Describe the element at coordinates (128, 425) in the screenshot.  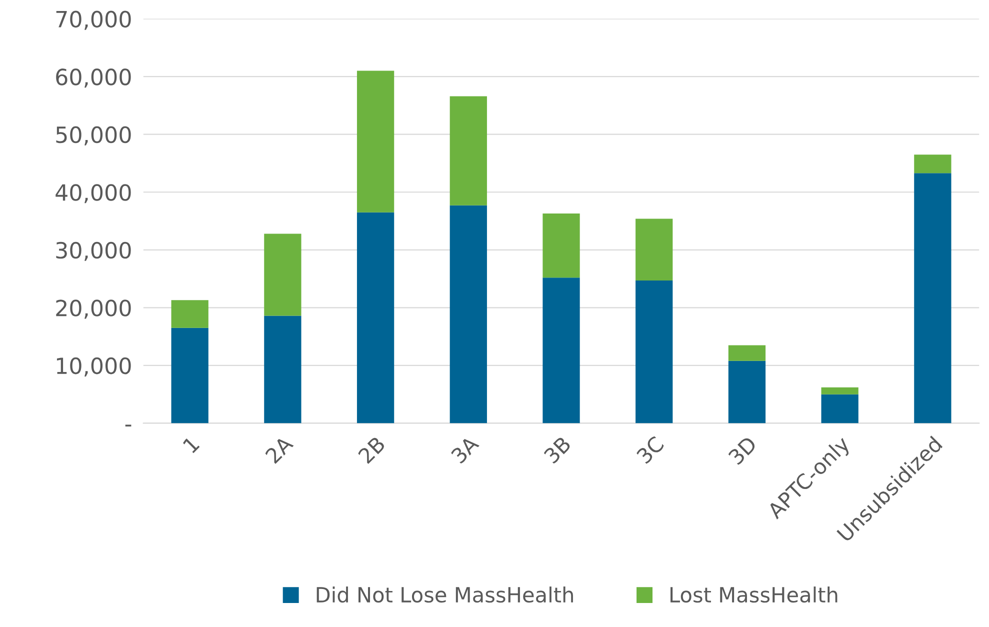
I see `y-tick-label: -` at that location.